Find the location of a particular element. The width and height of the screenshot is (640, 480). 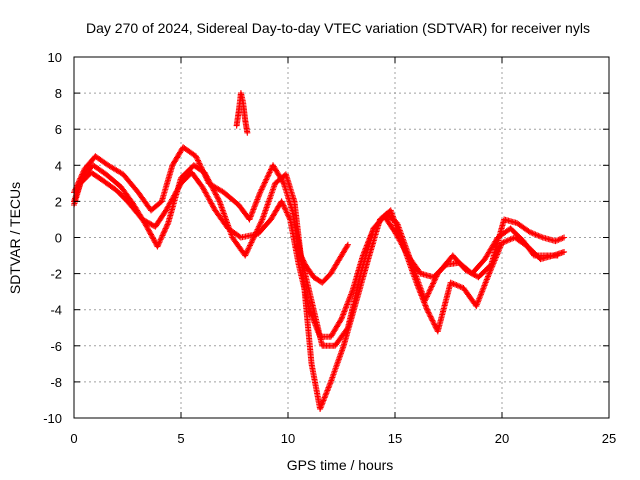

y-tick-label: 8 is located at coordinates (58, 93).